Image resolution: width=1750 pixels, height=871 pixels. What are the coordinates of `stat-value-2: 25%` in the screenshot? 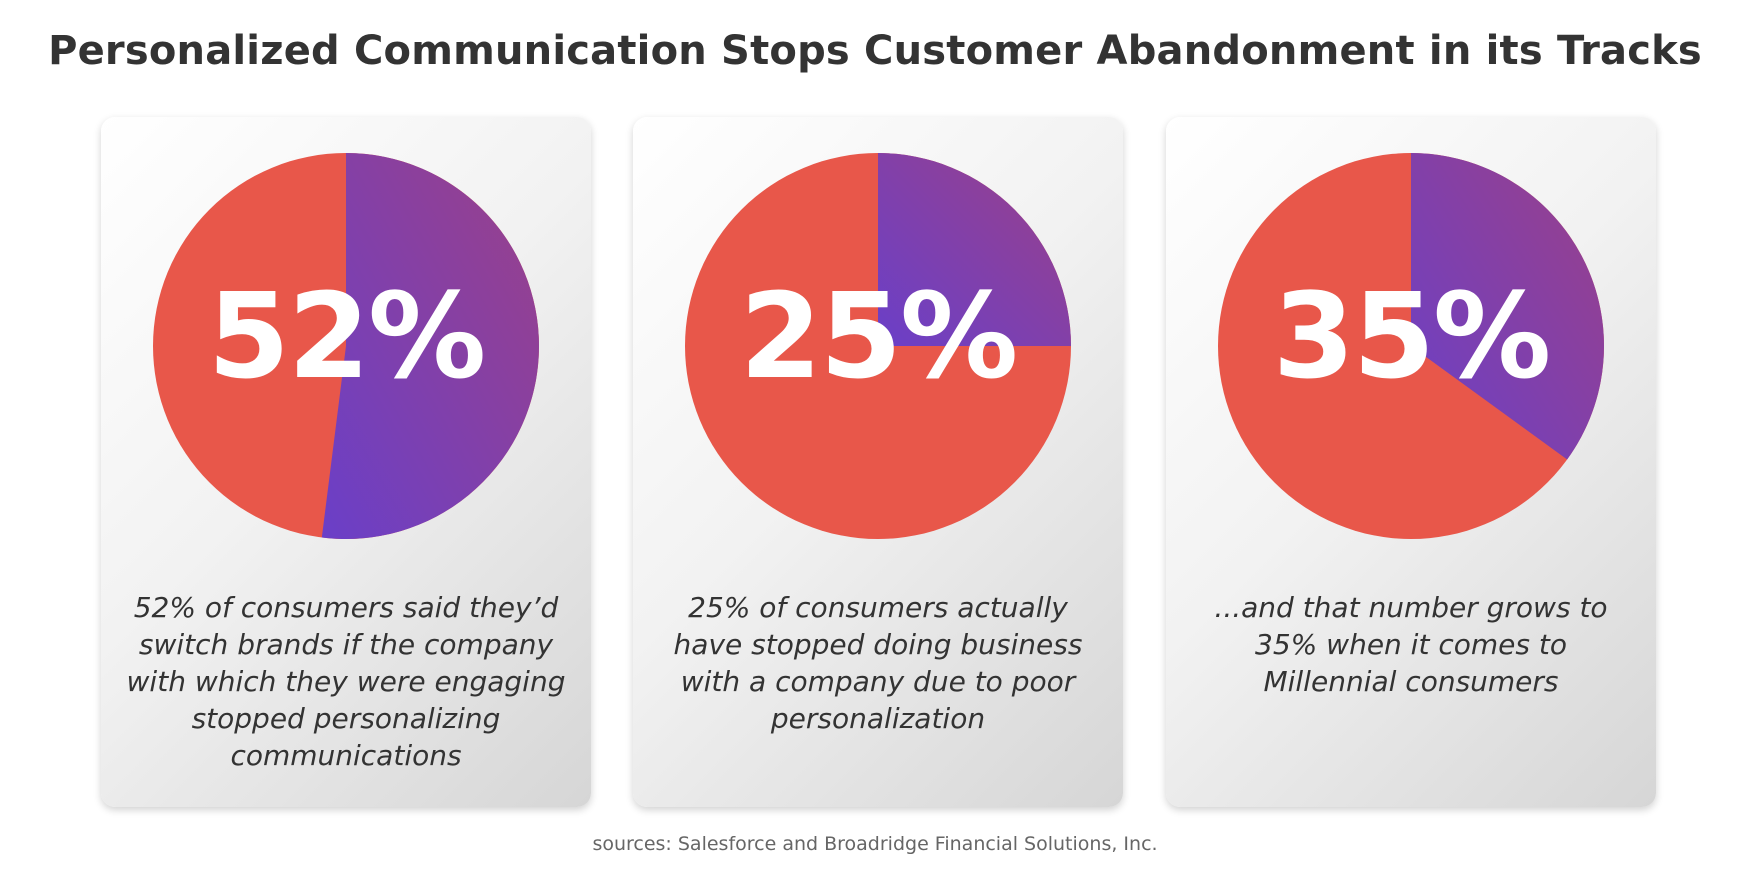 It's located at (878, 336).